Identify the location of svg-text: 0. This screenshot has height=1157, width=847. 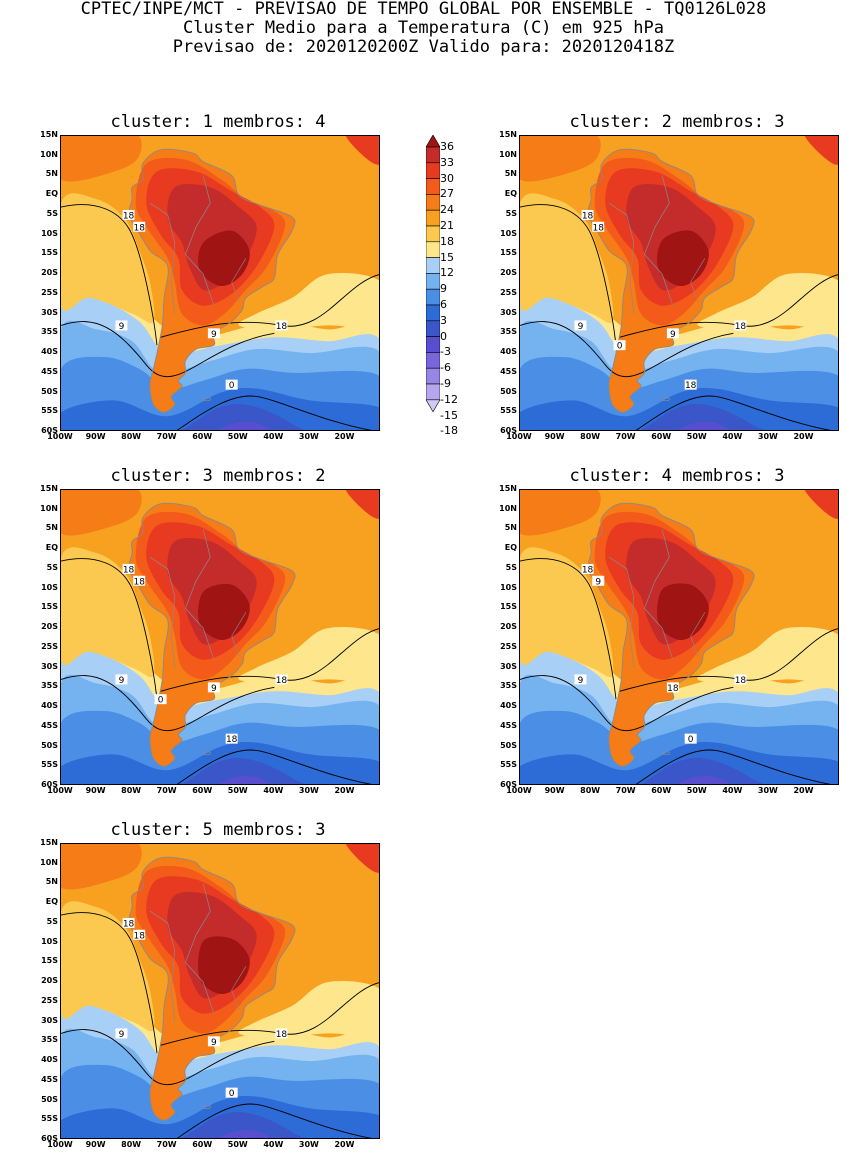
(232, 1094).